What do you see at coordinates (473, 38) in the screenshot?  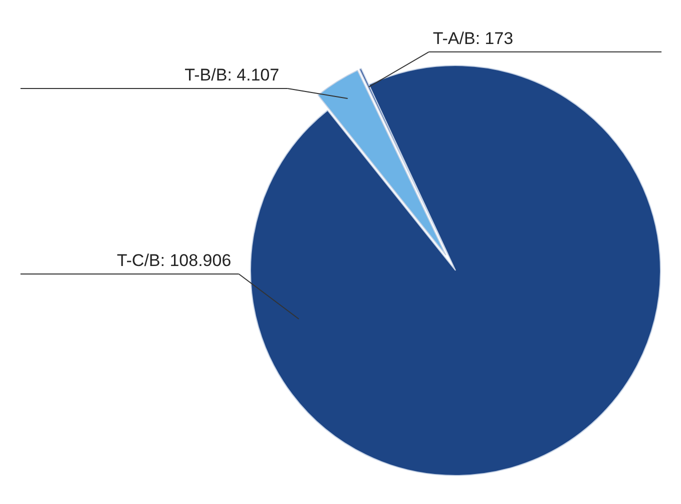 I see `slice-label: T-A/B: 173` at bounding box center [473, 38].